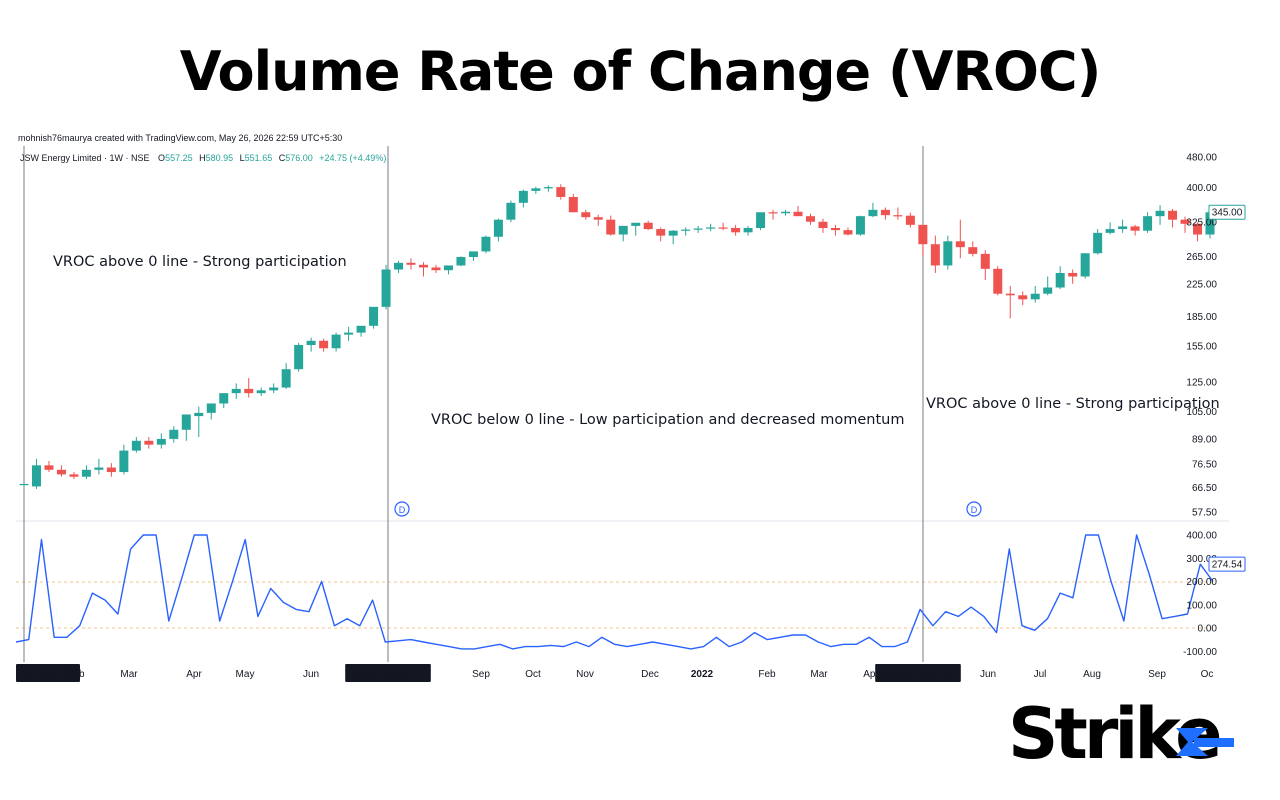 Image resolution: width=1280 pixels, height=800 pixels. I want to click on time-highlight-bg, so click(48, 673).